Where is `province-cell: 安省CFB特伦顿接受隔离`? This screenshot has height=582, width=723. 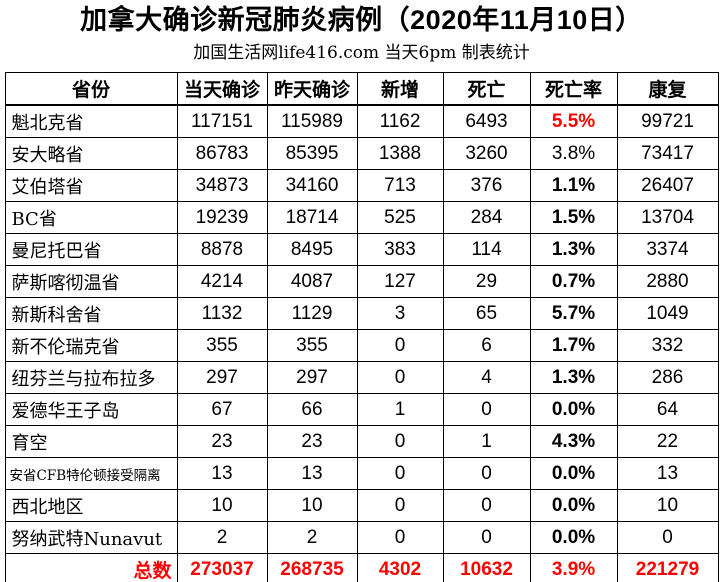
province-cell: 安省CFB特伦顿接受隔离 is located at coordinates (91, 473).